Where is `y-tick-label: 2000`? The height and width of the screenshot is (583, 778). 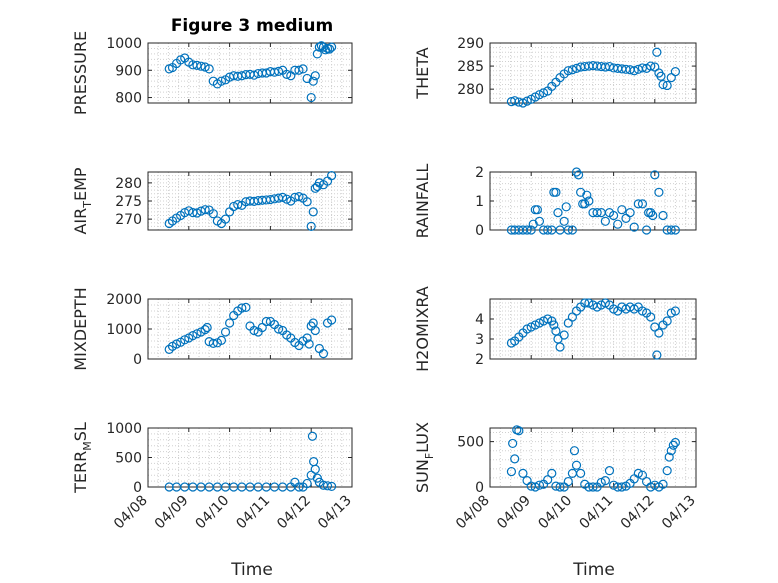 y-tick-label: 2000 is located at coordinates (124, 300).